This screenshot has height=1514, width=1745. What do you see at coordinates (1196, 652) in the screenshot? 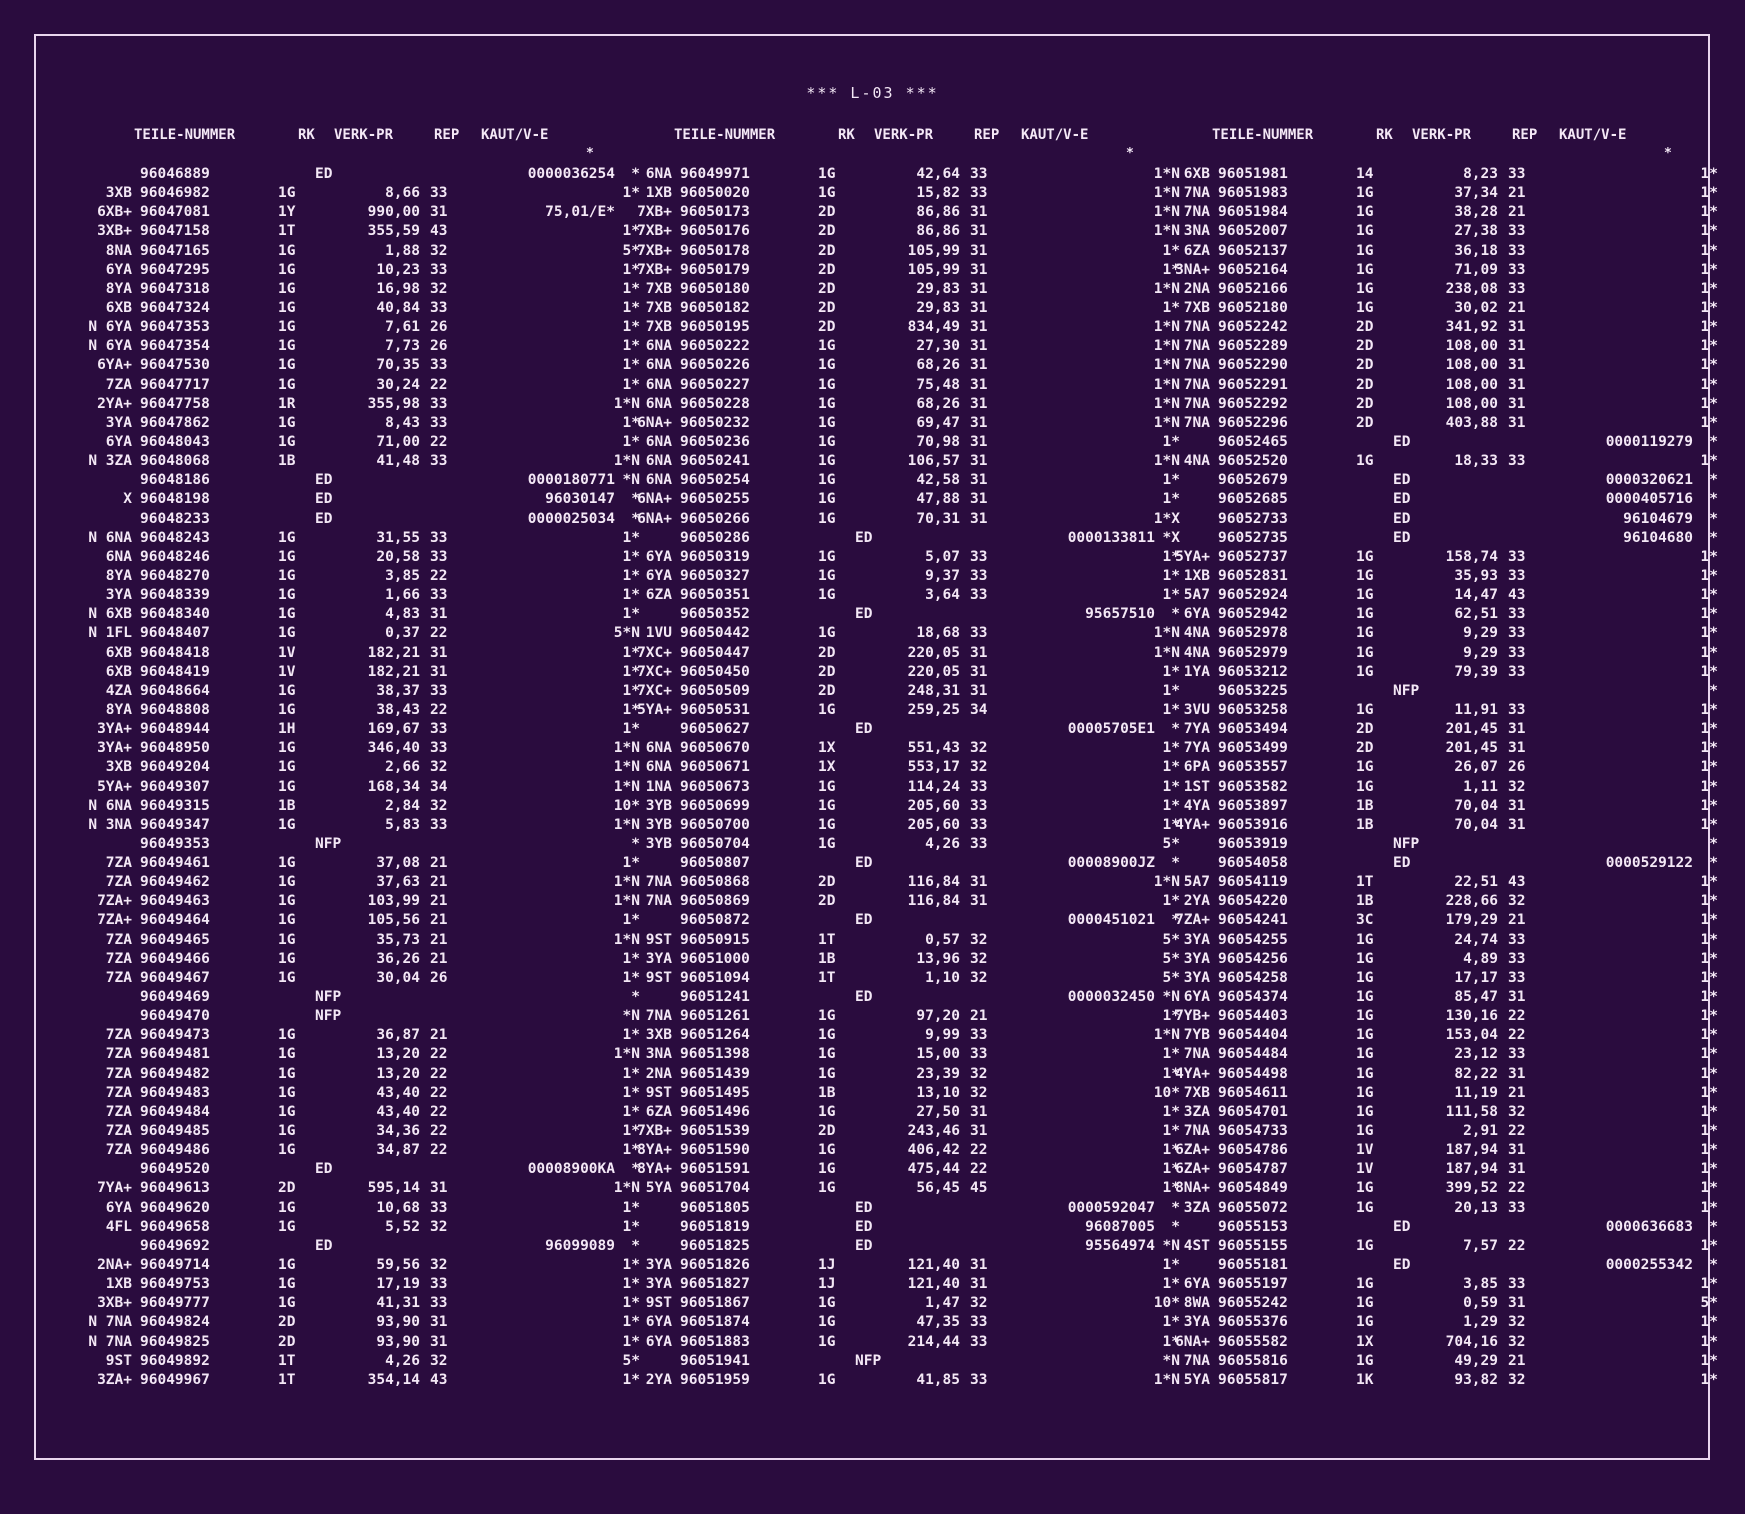
I see `prefix-code: 4NA` at bounding box center [1196, 652].